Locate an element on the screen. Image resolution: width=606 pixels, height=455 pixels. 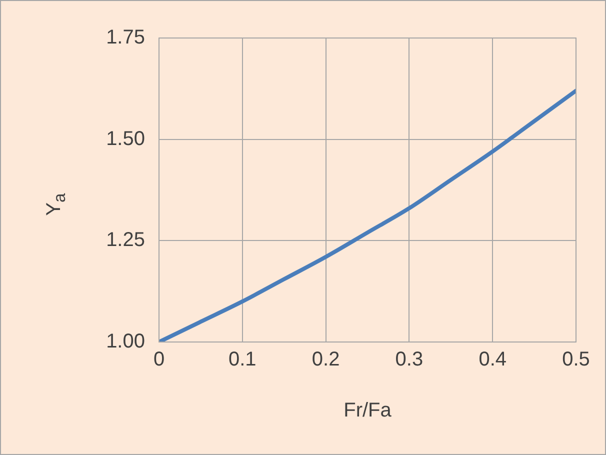
y-tick-label: 1.50 is located at coordinates (125, 139).